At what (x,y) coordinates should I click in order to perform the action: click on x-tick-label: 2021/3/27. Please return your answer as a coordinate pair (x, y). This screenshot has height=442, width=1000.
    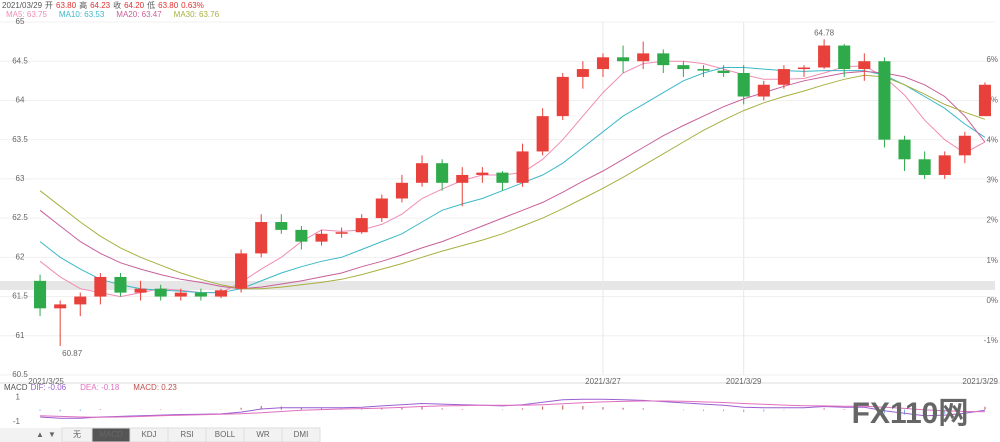
    Looking at the image, I should click on (603, 381).